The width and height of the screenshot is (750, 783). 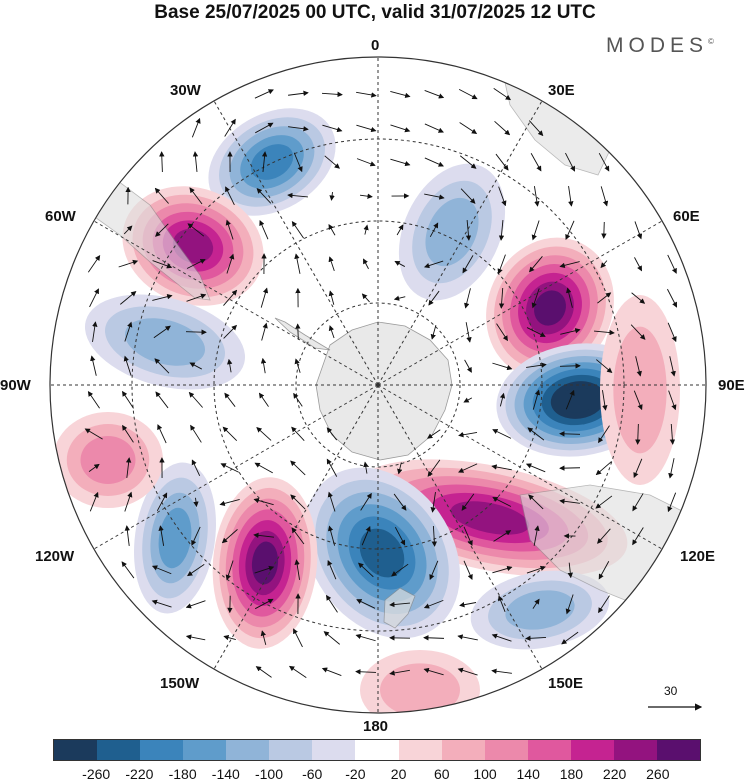 I want to click on colorbar-tick-label: -60, so click(x=312, y=774).